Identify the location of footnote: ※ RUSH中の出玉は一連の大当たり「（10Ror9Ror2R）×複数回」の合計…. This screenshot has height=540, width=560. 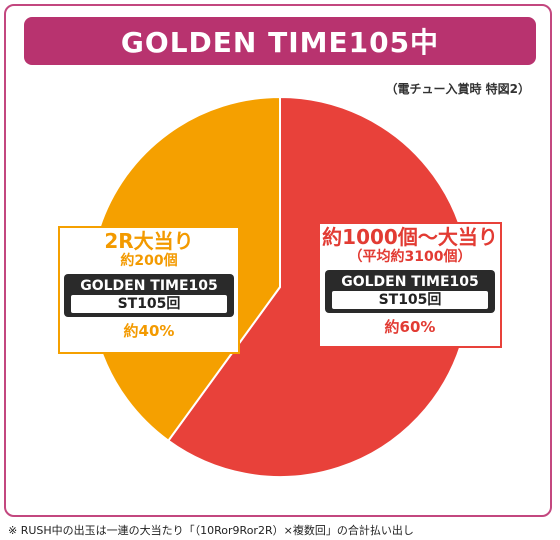
(211, 530).